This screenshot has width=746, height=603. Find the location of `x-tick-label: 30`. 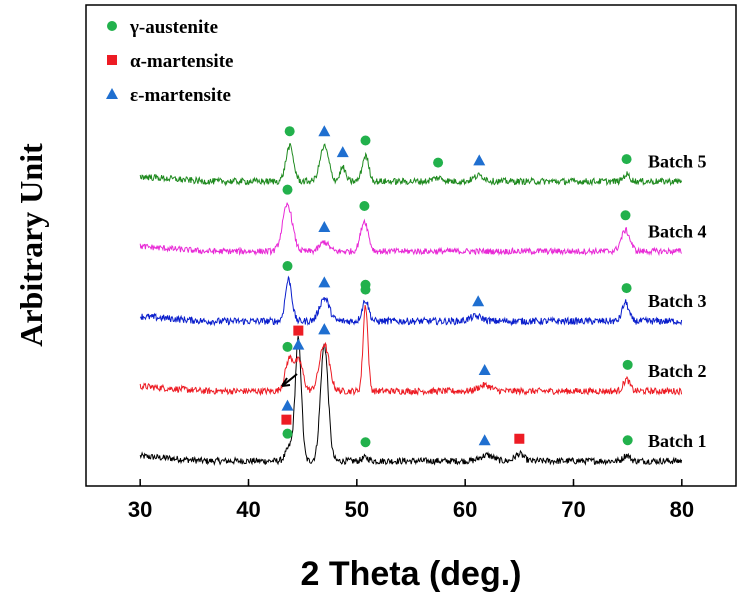

x-tick-label: 30 is located at coordinates (140, 509).